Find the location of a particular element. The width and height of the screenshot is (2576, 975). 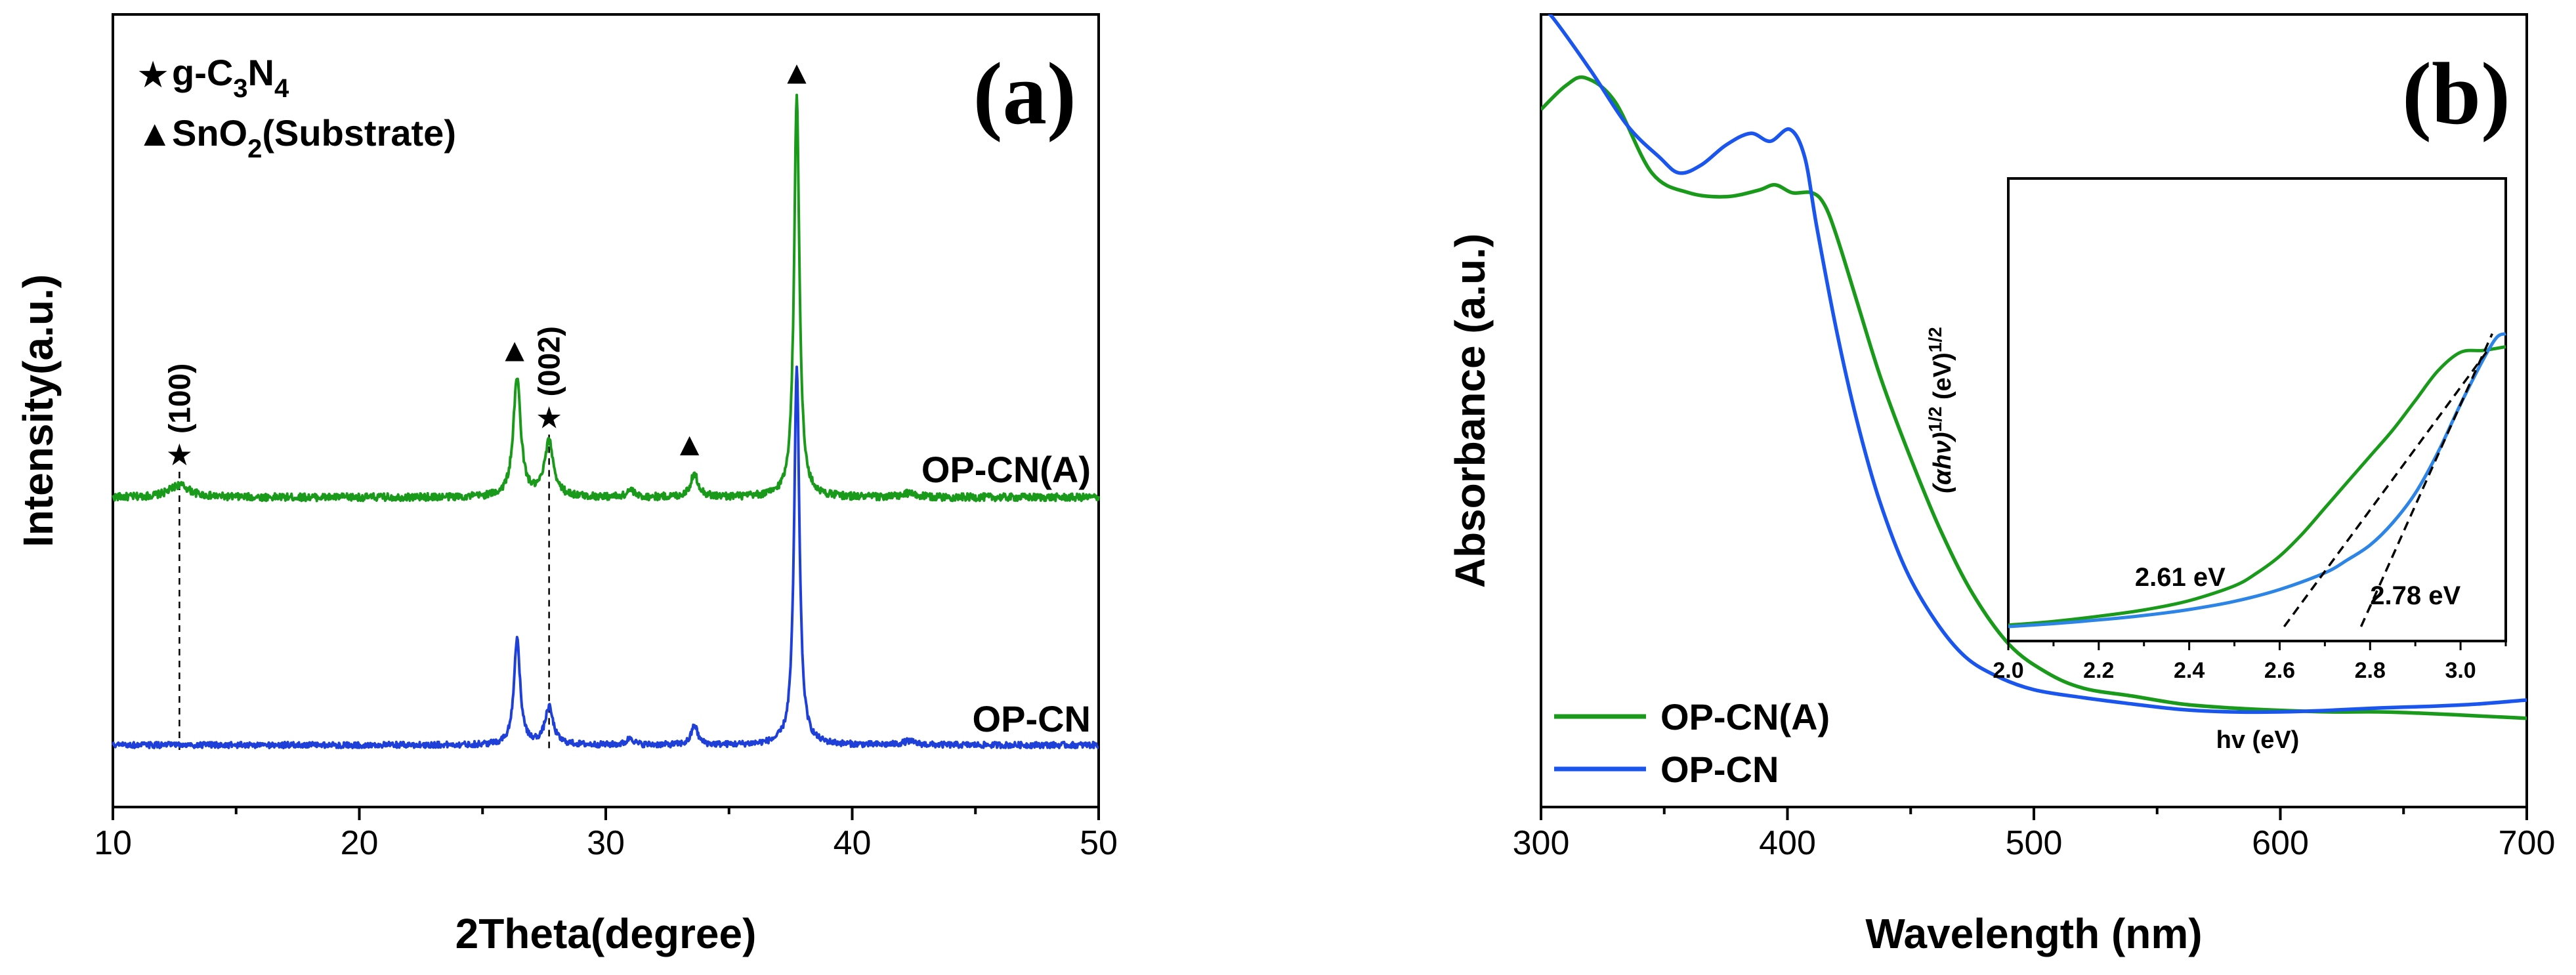

x-tick-label: 50 is located at coordinates (1099, 843).